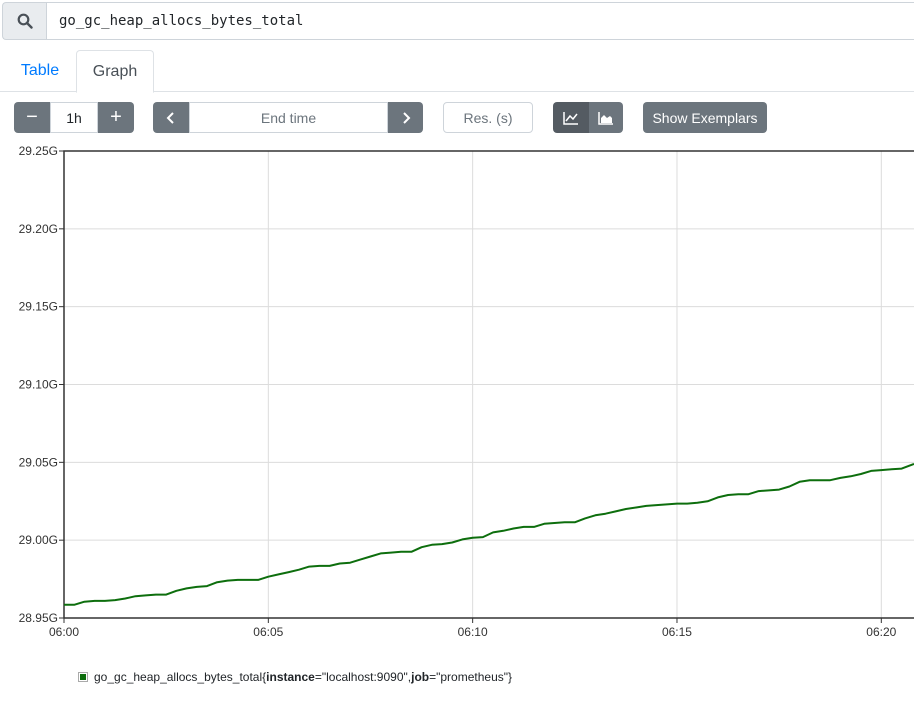 Image resolution: width=914 pixels, height=717 pixels. I want to click on chevron-right-icon, so click(406, 117).